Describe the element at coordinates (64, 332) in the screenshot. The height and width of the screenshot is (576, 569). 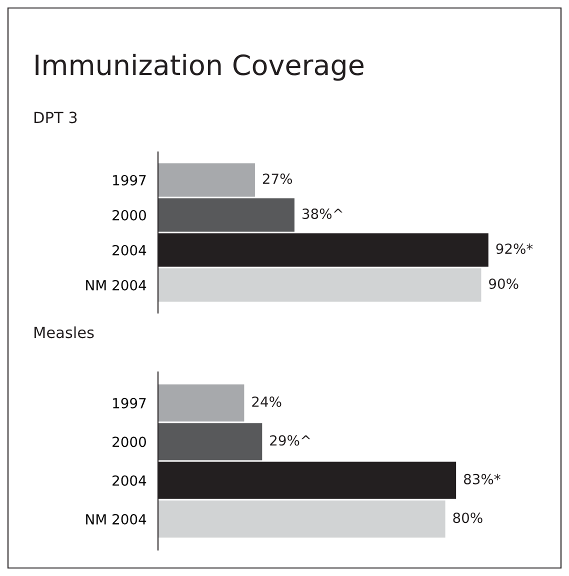
I see `chart-title: Measles` at that location.